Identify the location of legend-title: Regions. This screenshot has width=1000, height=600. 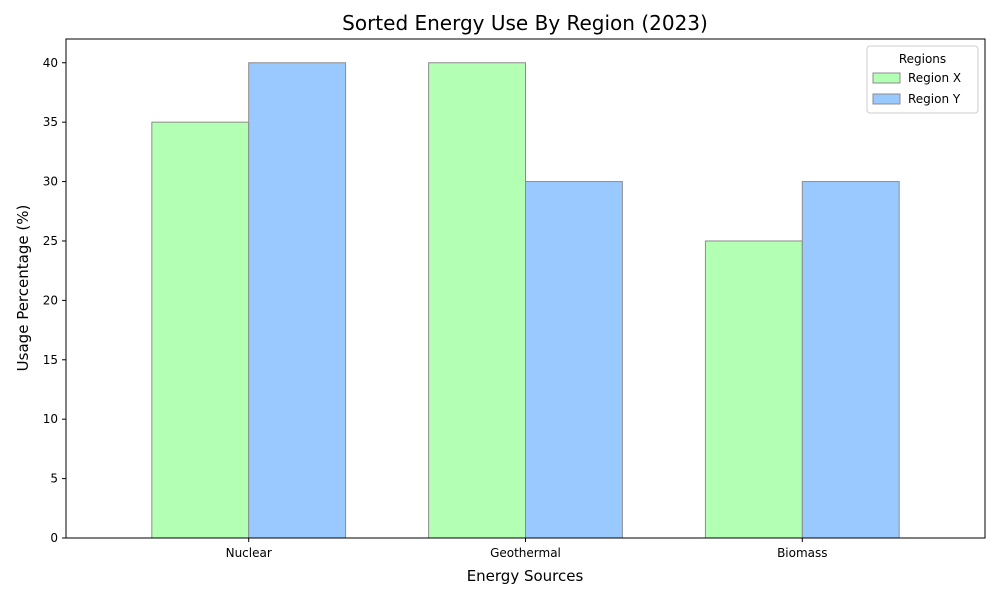
(922, 59).